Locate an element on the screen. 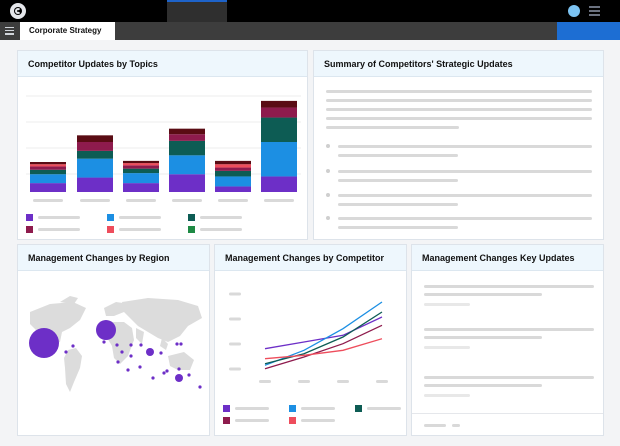  action-button is located at coordinates (588, 31).